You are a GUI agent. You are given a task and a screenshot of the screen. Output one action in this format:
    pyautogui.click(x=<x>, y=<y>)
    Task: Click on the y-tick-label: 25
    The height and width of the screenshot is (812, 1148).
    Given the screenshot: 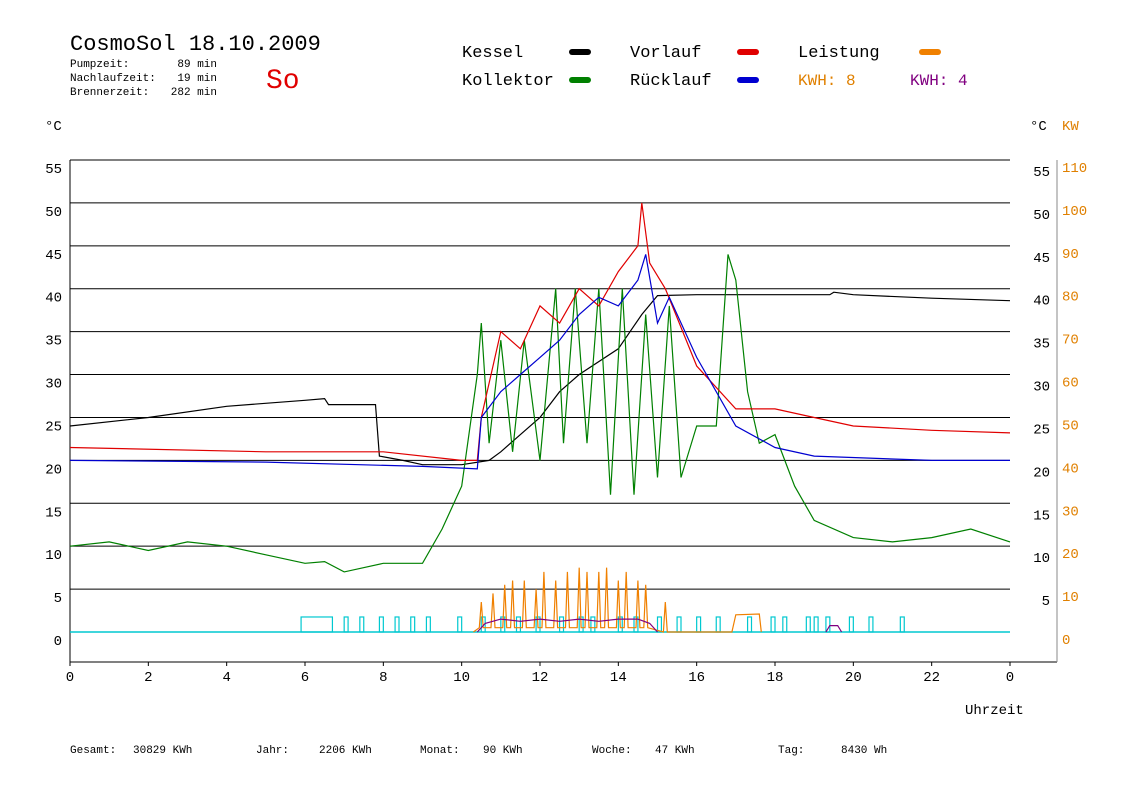 What is the action you would take?
    pyautogui.click(x=53, y=427)
    